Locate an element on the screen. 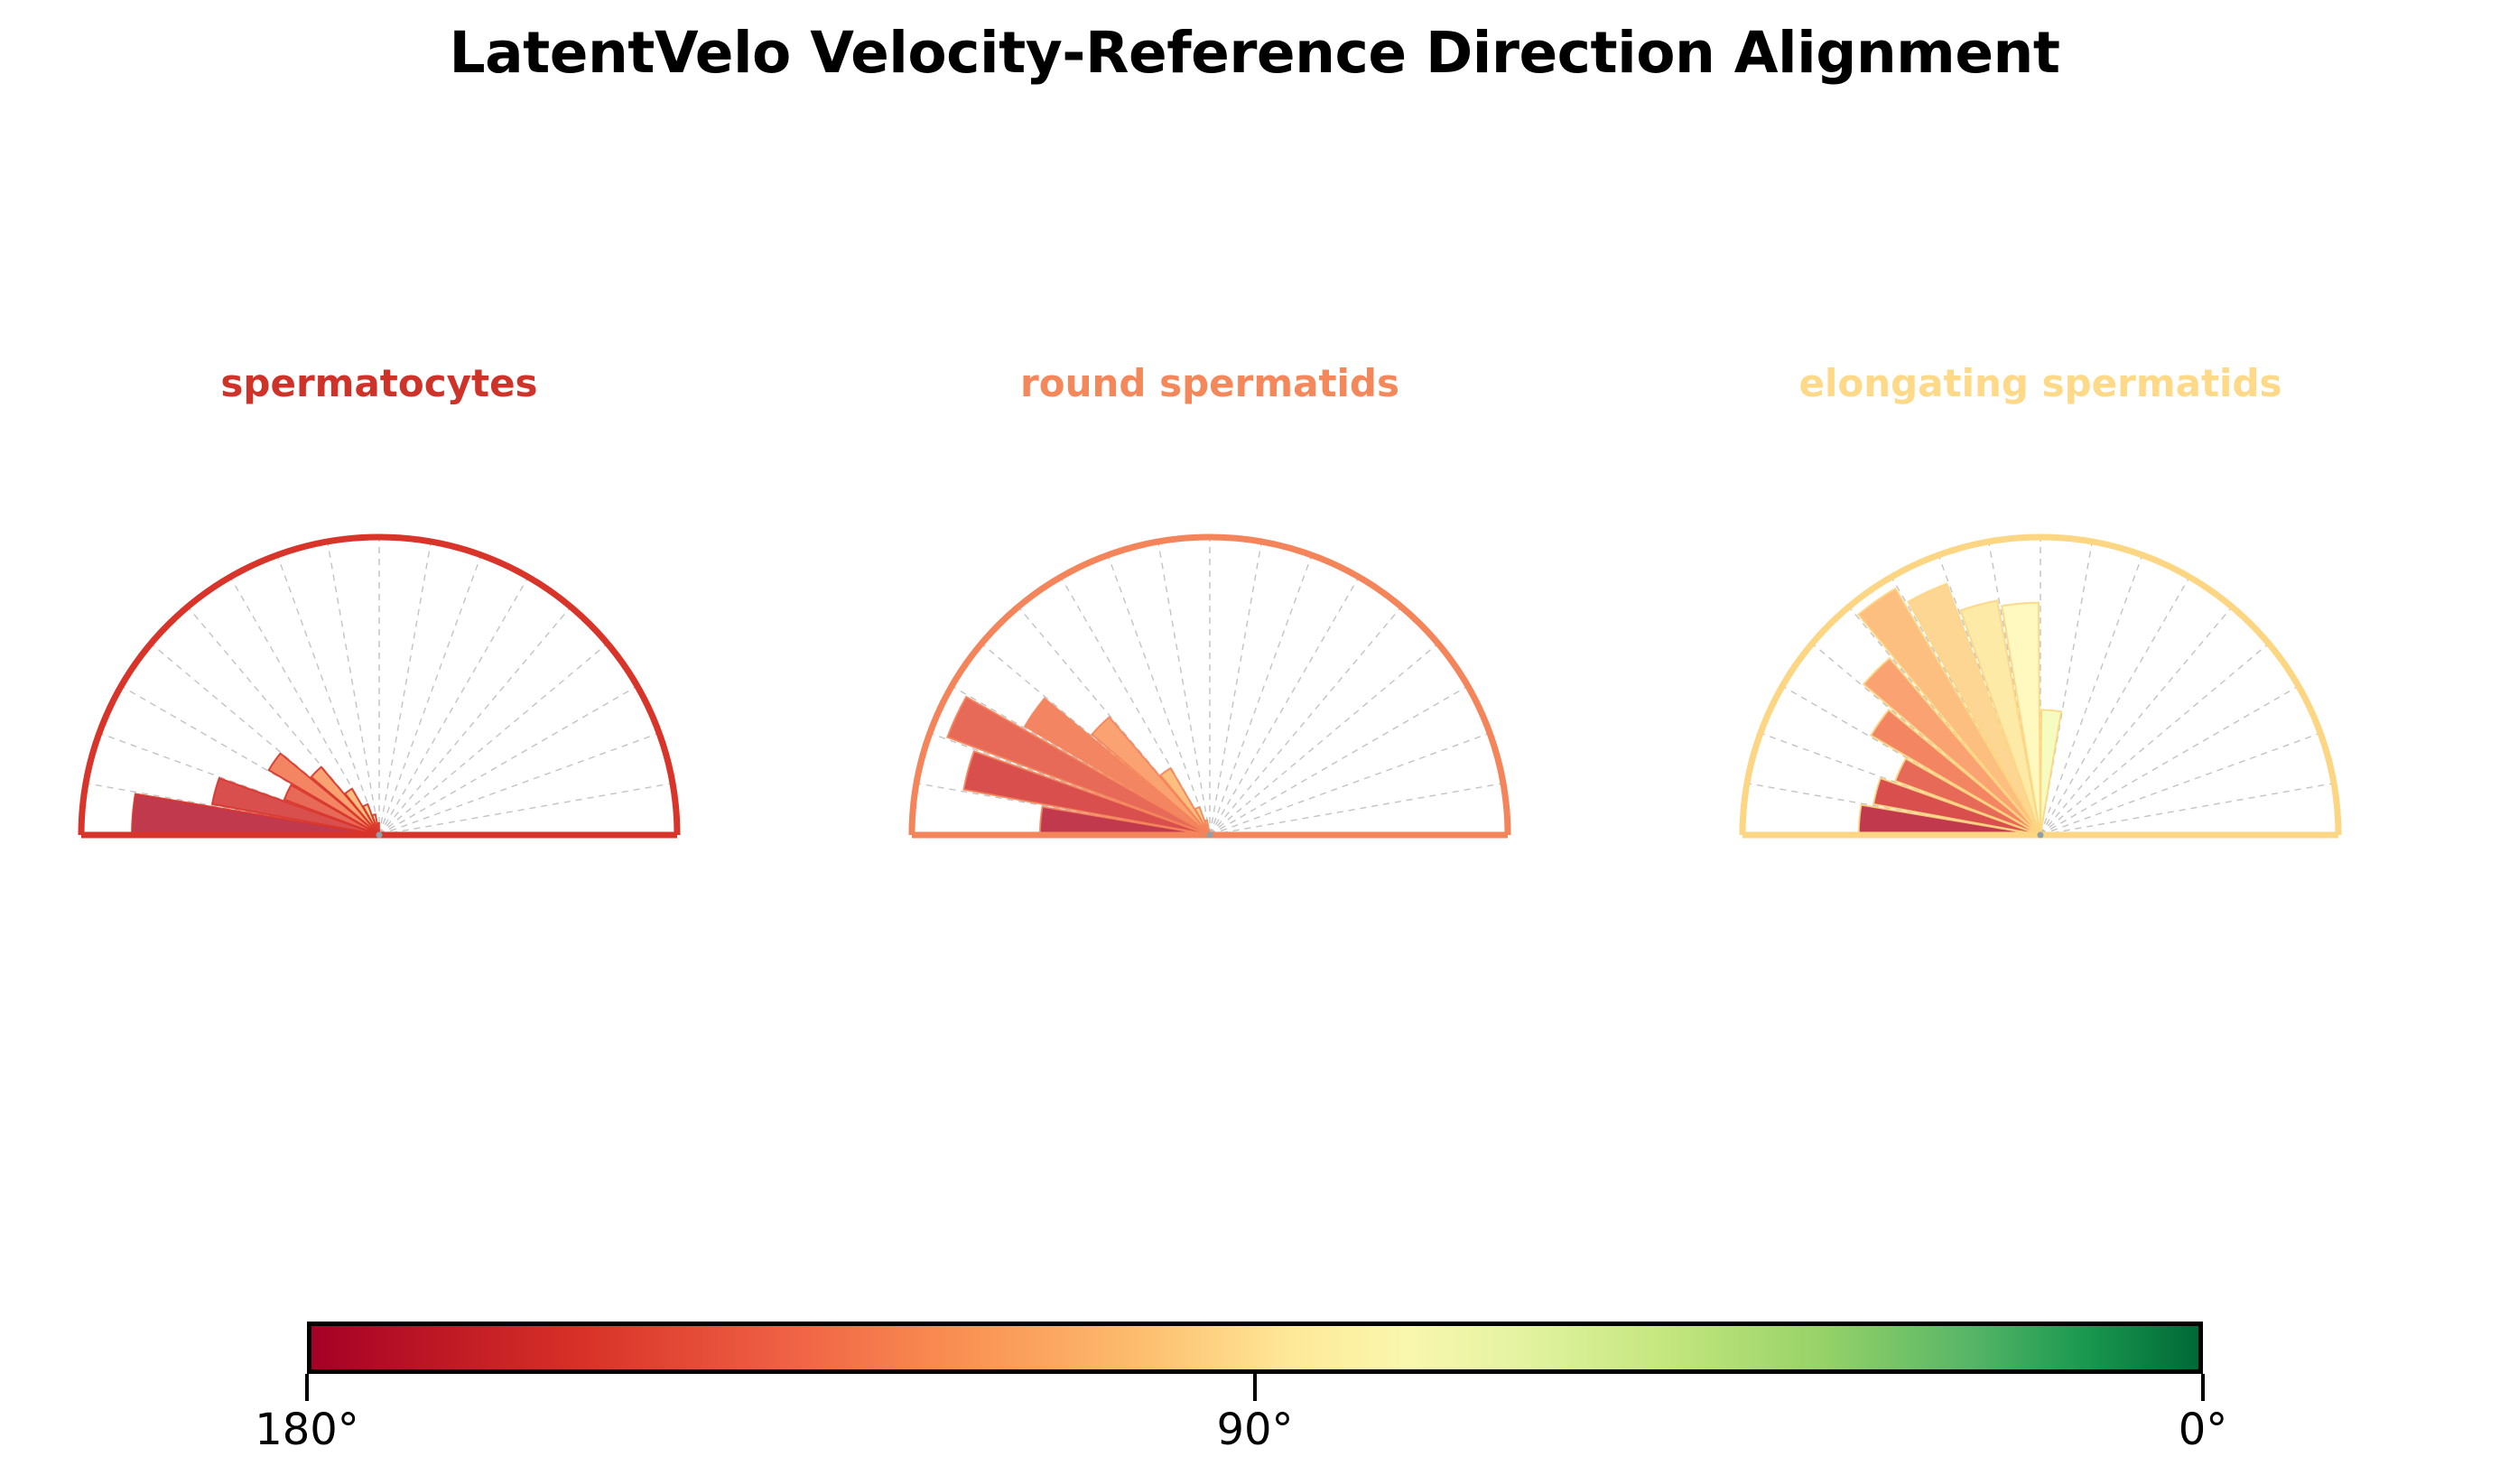 The image size is (2509, 1484). panel-title-spermatocytes: spermatocytes is located at coordinates (379, 383).